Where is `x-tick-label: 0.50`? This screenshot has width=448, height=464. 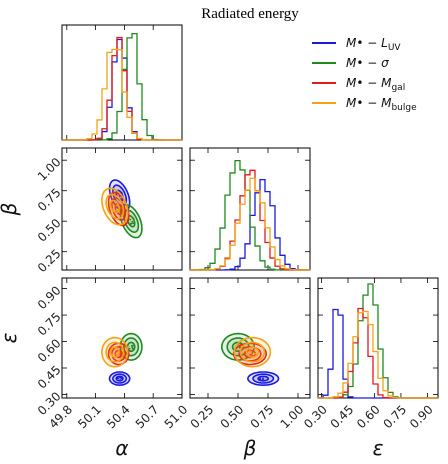 x-tick-label: 0.50 is located at coordinates (232, 416).